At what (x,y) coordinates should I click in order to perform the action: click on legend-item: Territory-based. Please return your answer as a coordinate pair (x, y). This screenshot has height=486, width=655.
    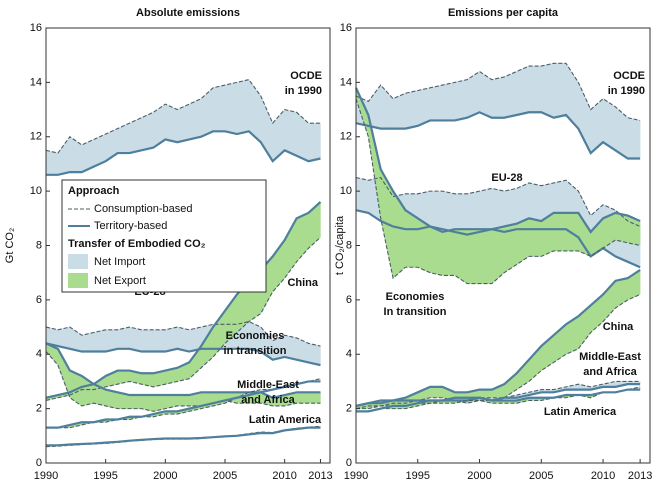
    Looking at the image, I should click on (130, 226).